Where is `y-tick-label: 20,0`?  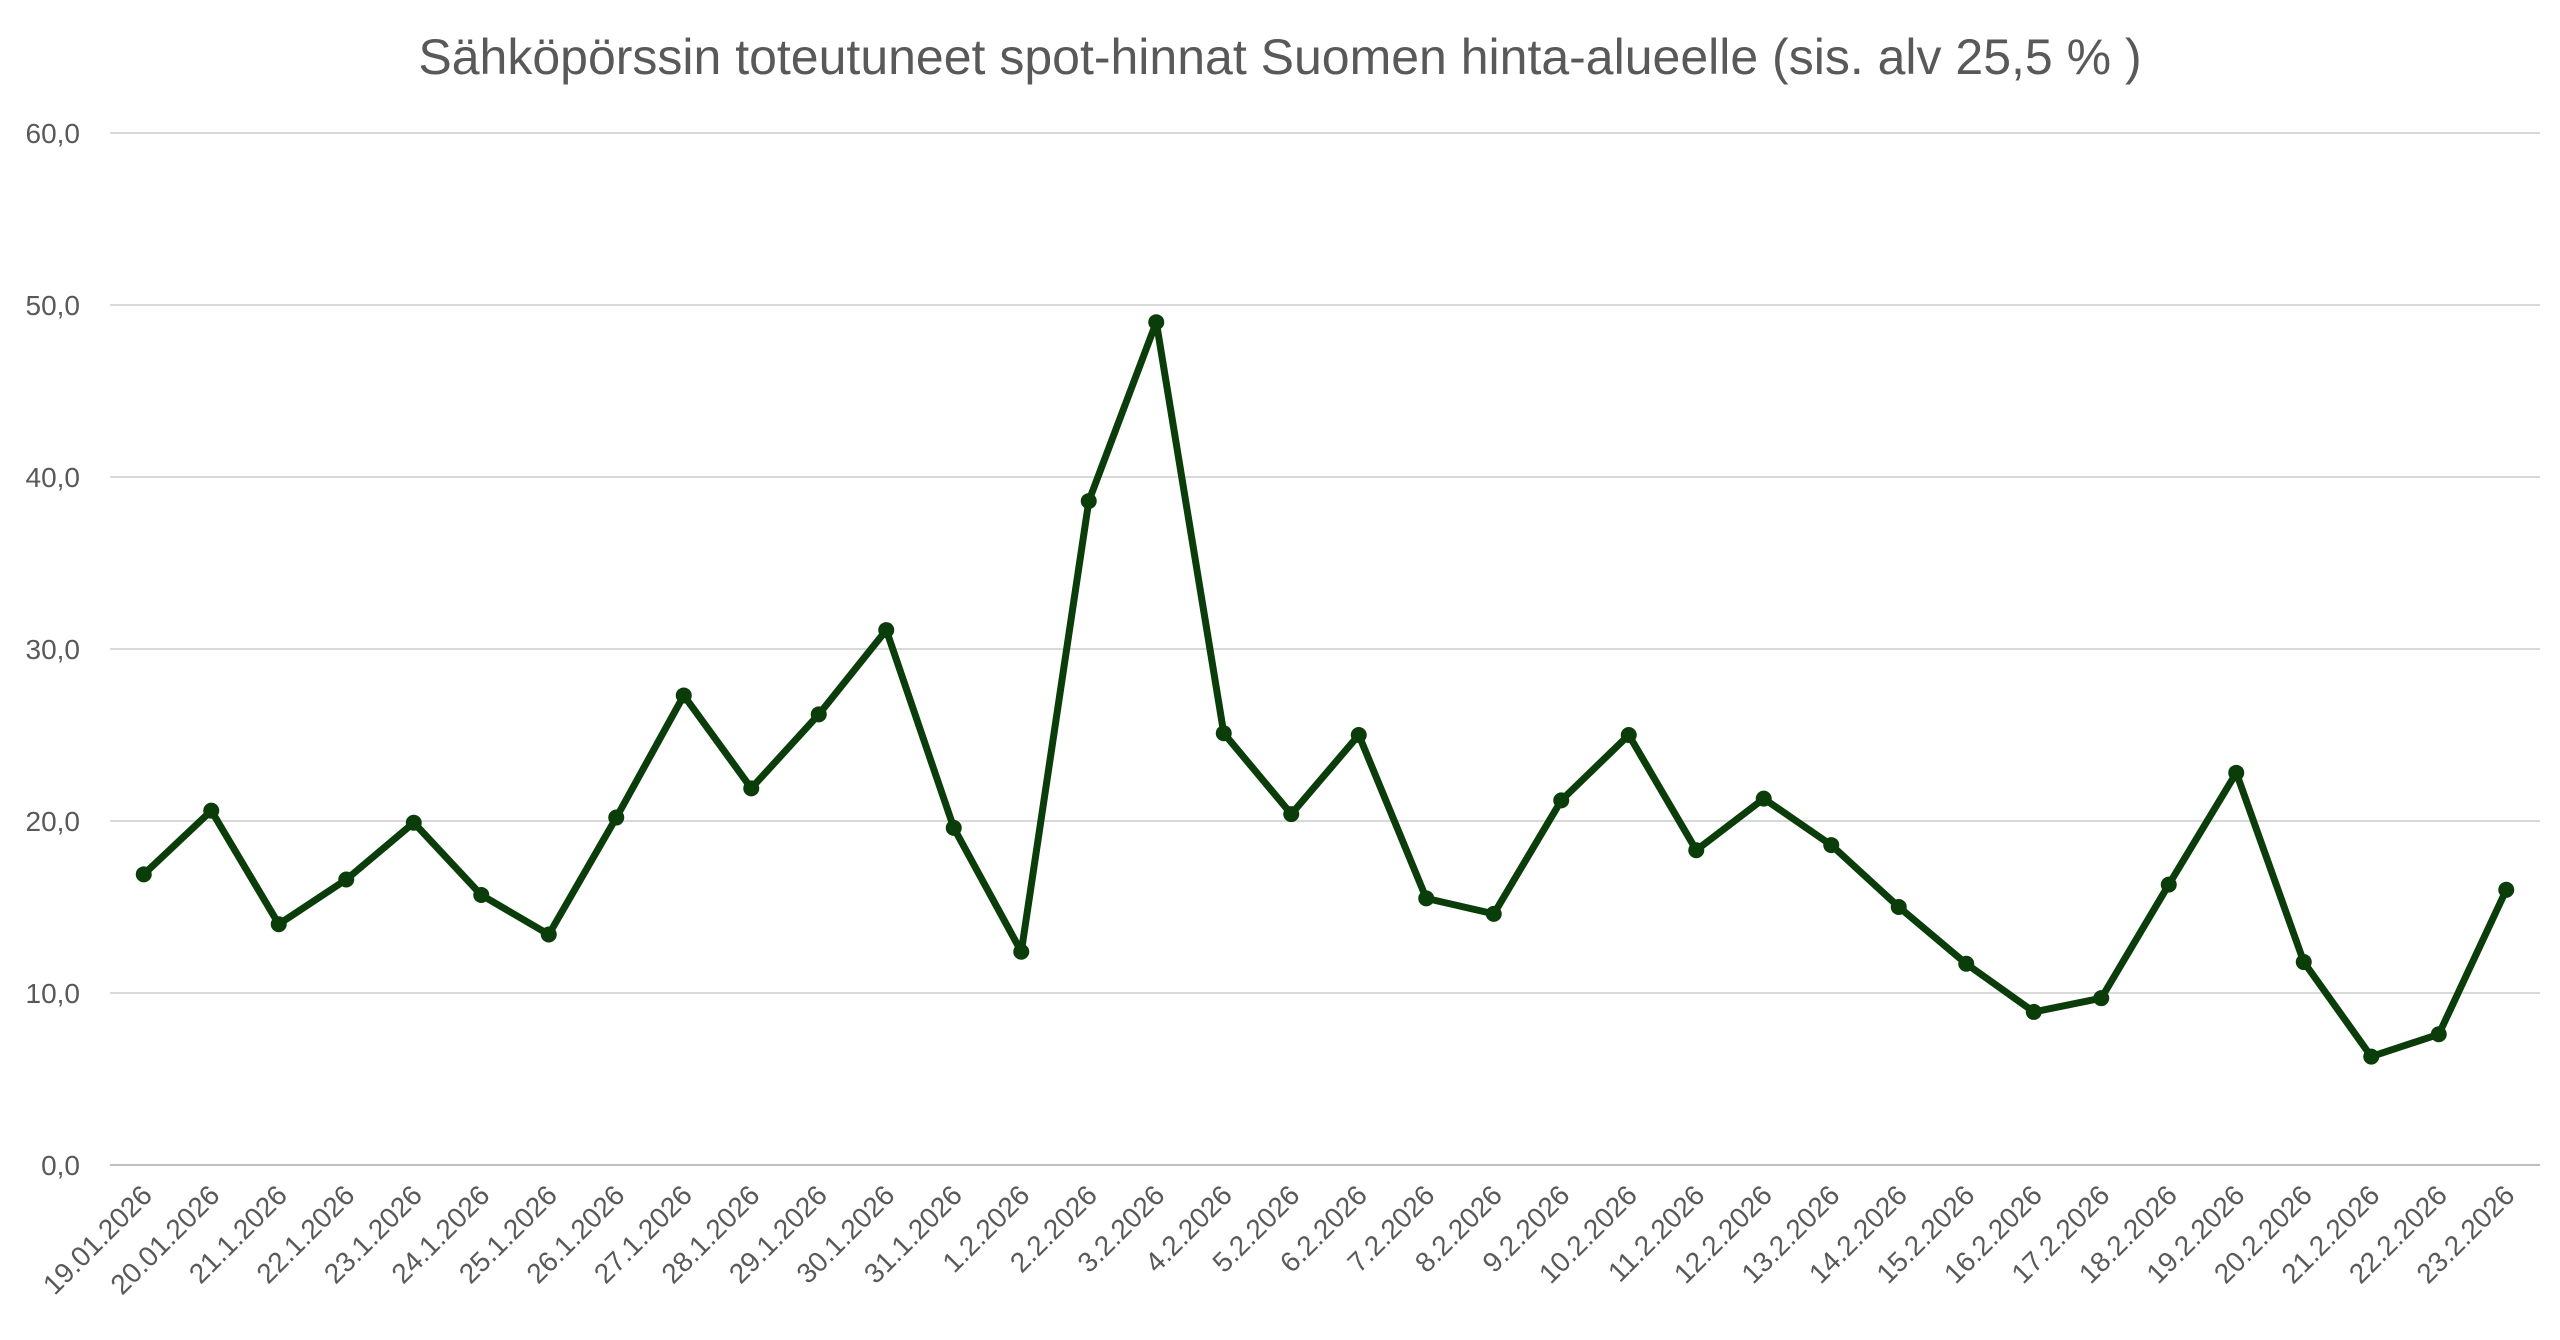 y-tick-label: 20,0 is located at coordinates (53, 821).